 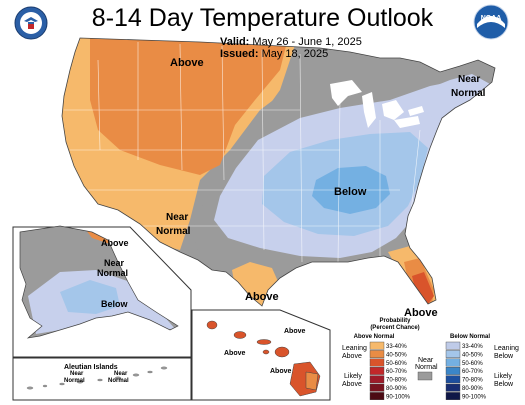 What do you see at coordinates (374, 337) in the screenshot?
I see `legend-above-header: Above Normal` at bounding box center [374, 337].